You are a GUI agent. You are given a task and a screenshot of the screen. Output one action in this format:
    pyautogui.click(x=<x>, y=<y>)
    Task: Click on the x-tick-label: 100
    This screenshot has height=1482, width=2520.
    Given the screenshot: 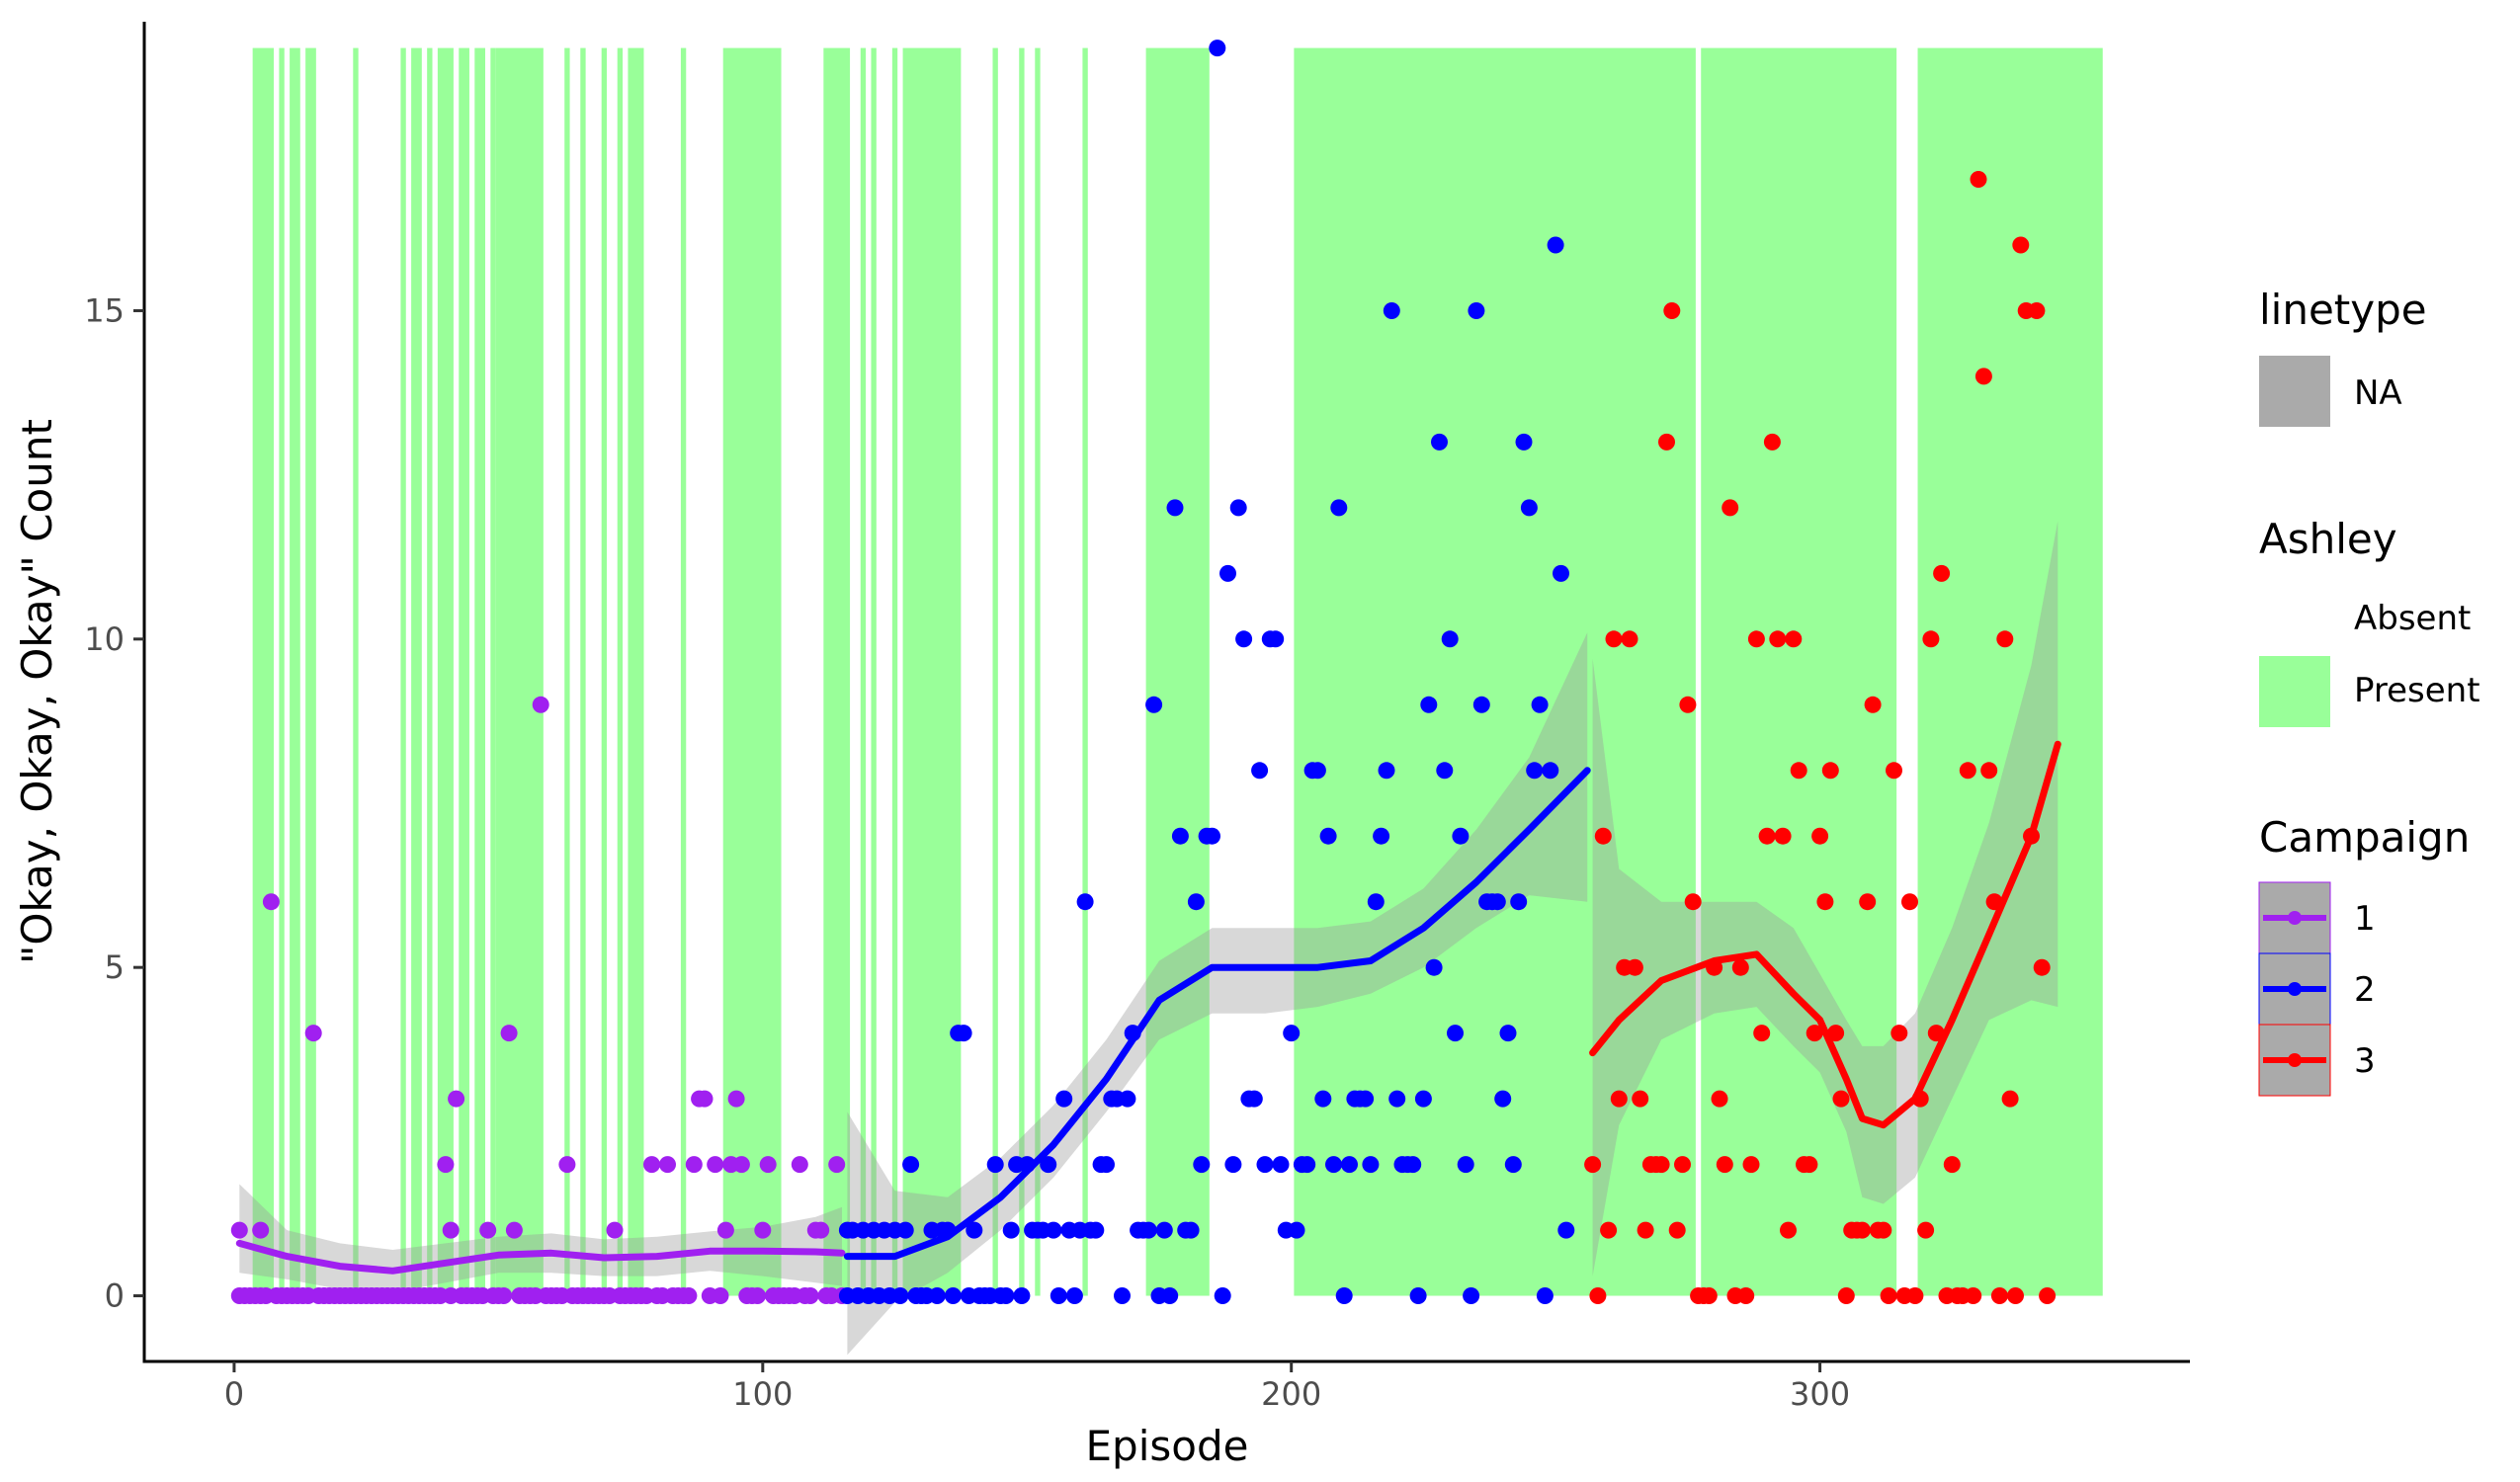 What is the action you would take?
    pyautogui.click(x=762, y=1394)
    